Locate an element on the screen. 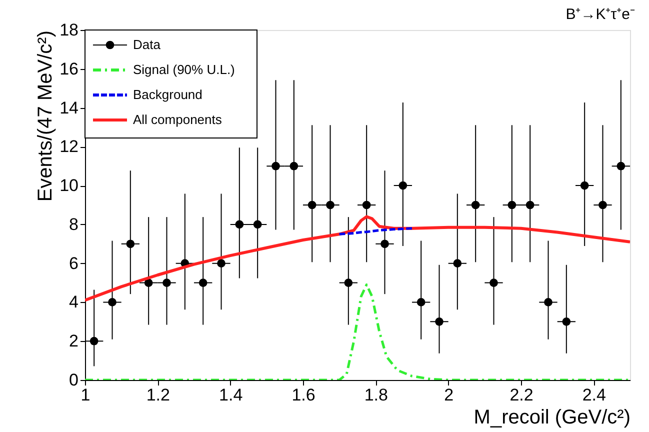 Image resolution: width=649 pixels, height=432 pixels. x-tick-label: 2.4 is located at coordinates (594, 395).